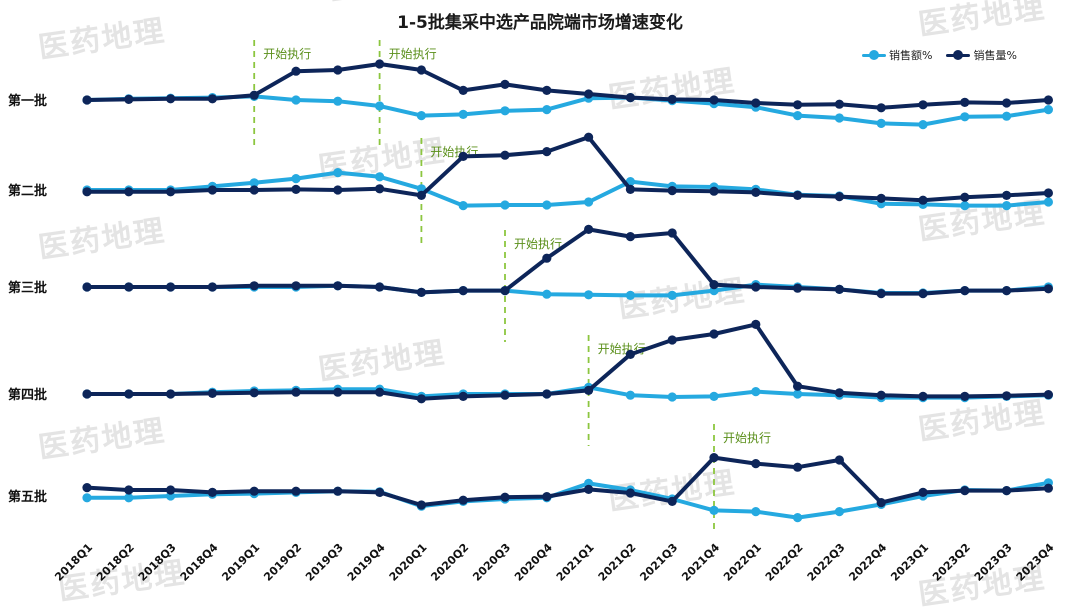 This screenshot has width=1080, height=607. I want to click on x-tick-label: 2021Q2, so click(617, 562).